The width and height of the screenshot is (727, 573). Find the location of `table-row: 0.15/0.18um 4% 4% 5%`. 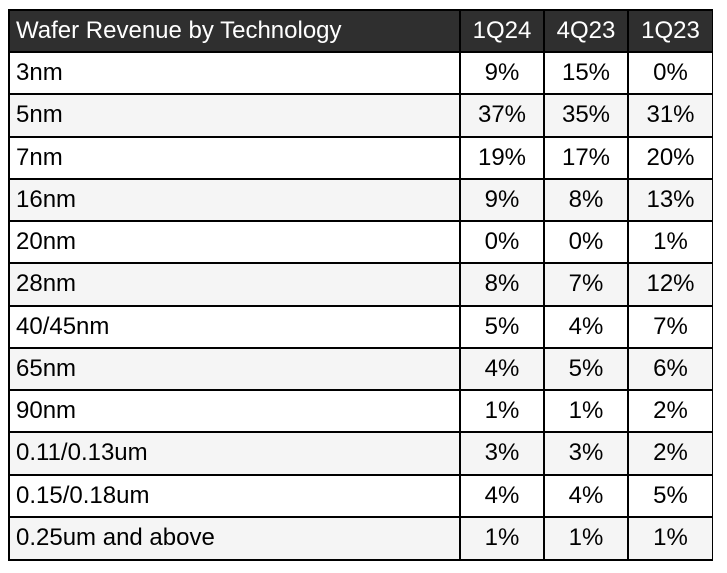

table-row: 0.15/0.18um 4% 4% 5% is located at coordinates (361, 496).